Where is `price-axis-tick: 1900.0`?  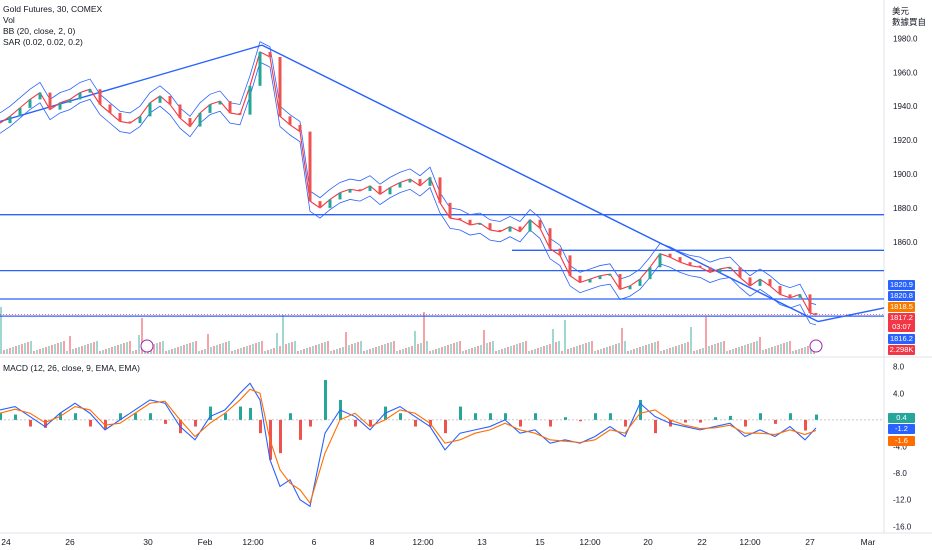
price-axis-tick: 1900.0 is located at coordinates (905, 174).